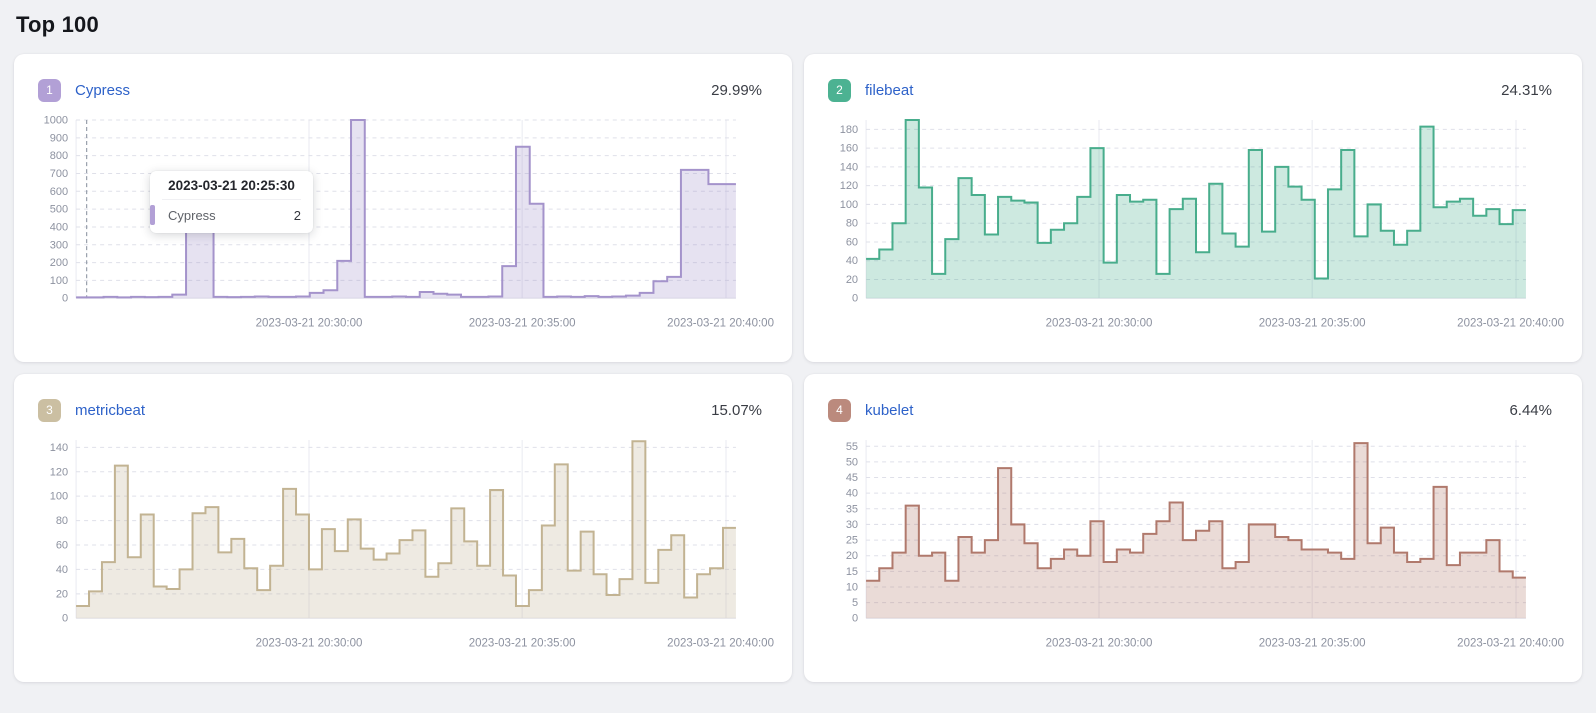 The width and height of the screenshot is (1596, 713). I want to click on y-tick-label: 400, so click(59, 227).